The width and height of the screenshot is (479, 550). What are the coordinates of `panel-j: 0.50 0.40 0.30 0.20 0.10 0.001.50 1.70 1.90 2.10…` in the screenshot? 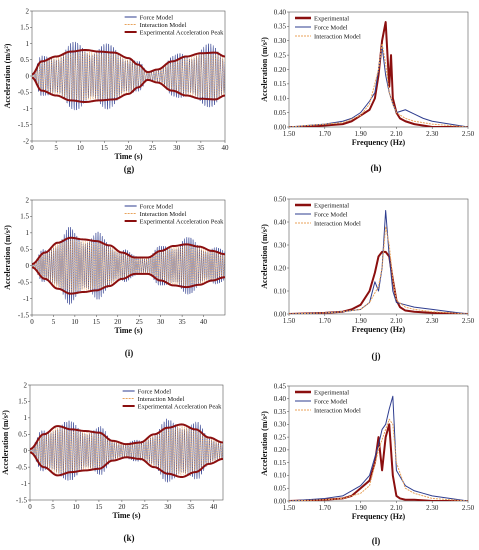 It's located at (367, 278).